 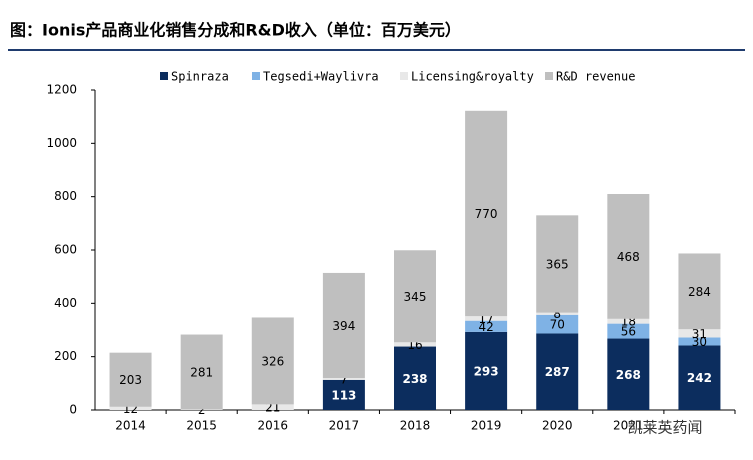 What do you see at coordinates (344, 426) in the screenshot?
I see `x-tick-label: 2017` at bounding box center [344, 426].